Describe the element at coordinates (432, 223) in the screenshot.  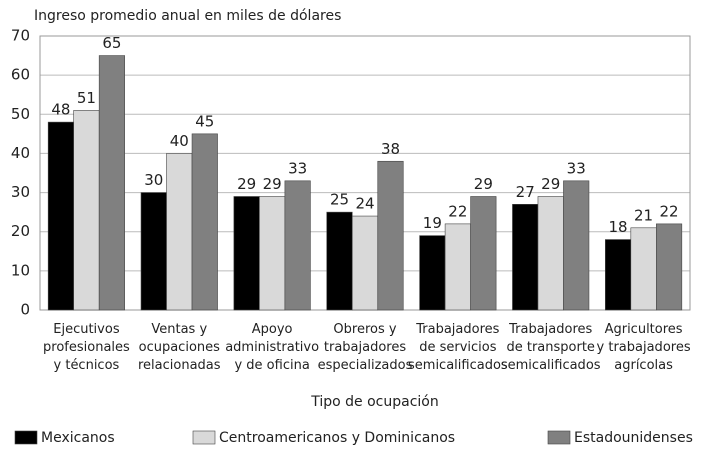
I see `value-label: 19` at that location.